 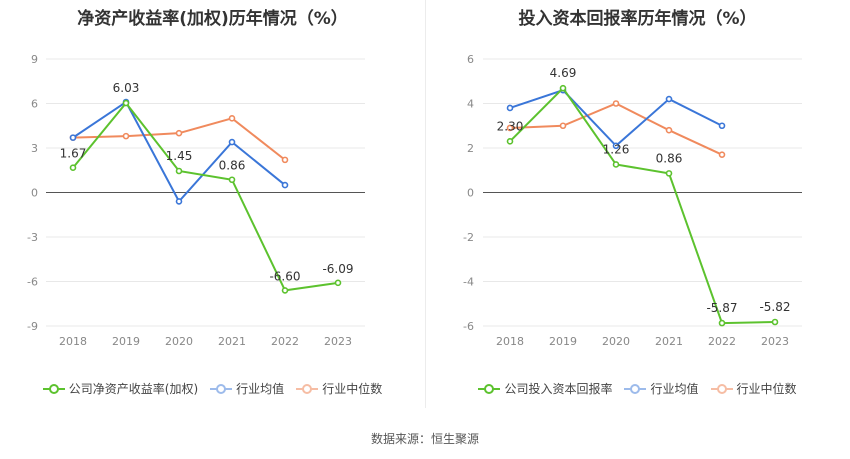 I want to click on data-source-note: 数据来源：恒生聚源, so click(x=424, y=439).